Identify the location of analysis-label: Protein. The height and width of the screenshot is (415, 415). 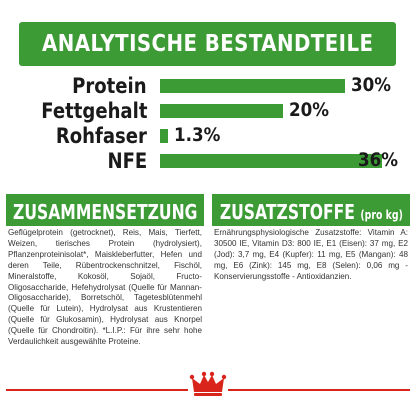
(109, 86).